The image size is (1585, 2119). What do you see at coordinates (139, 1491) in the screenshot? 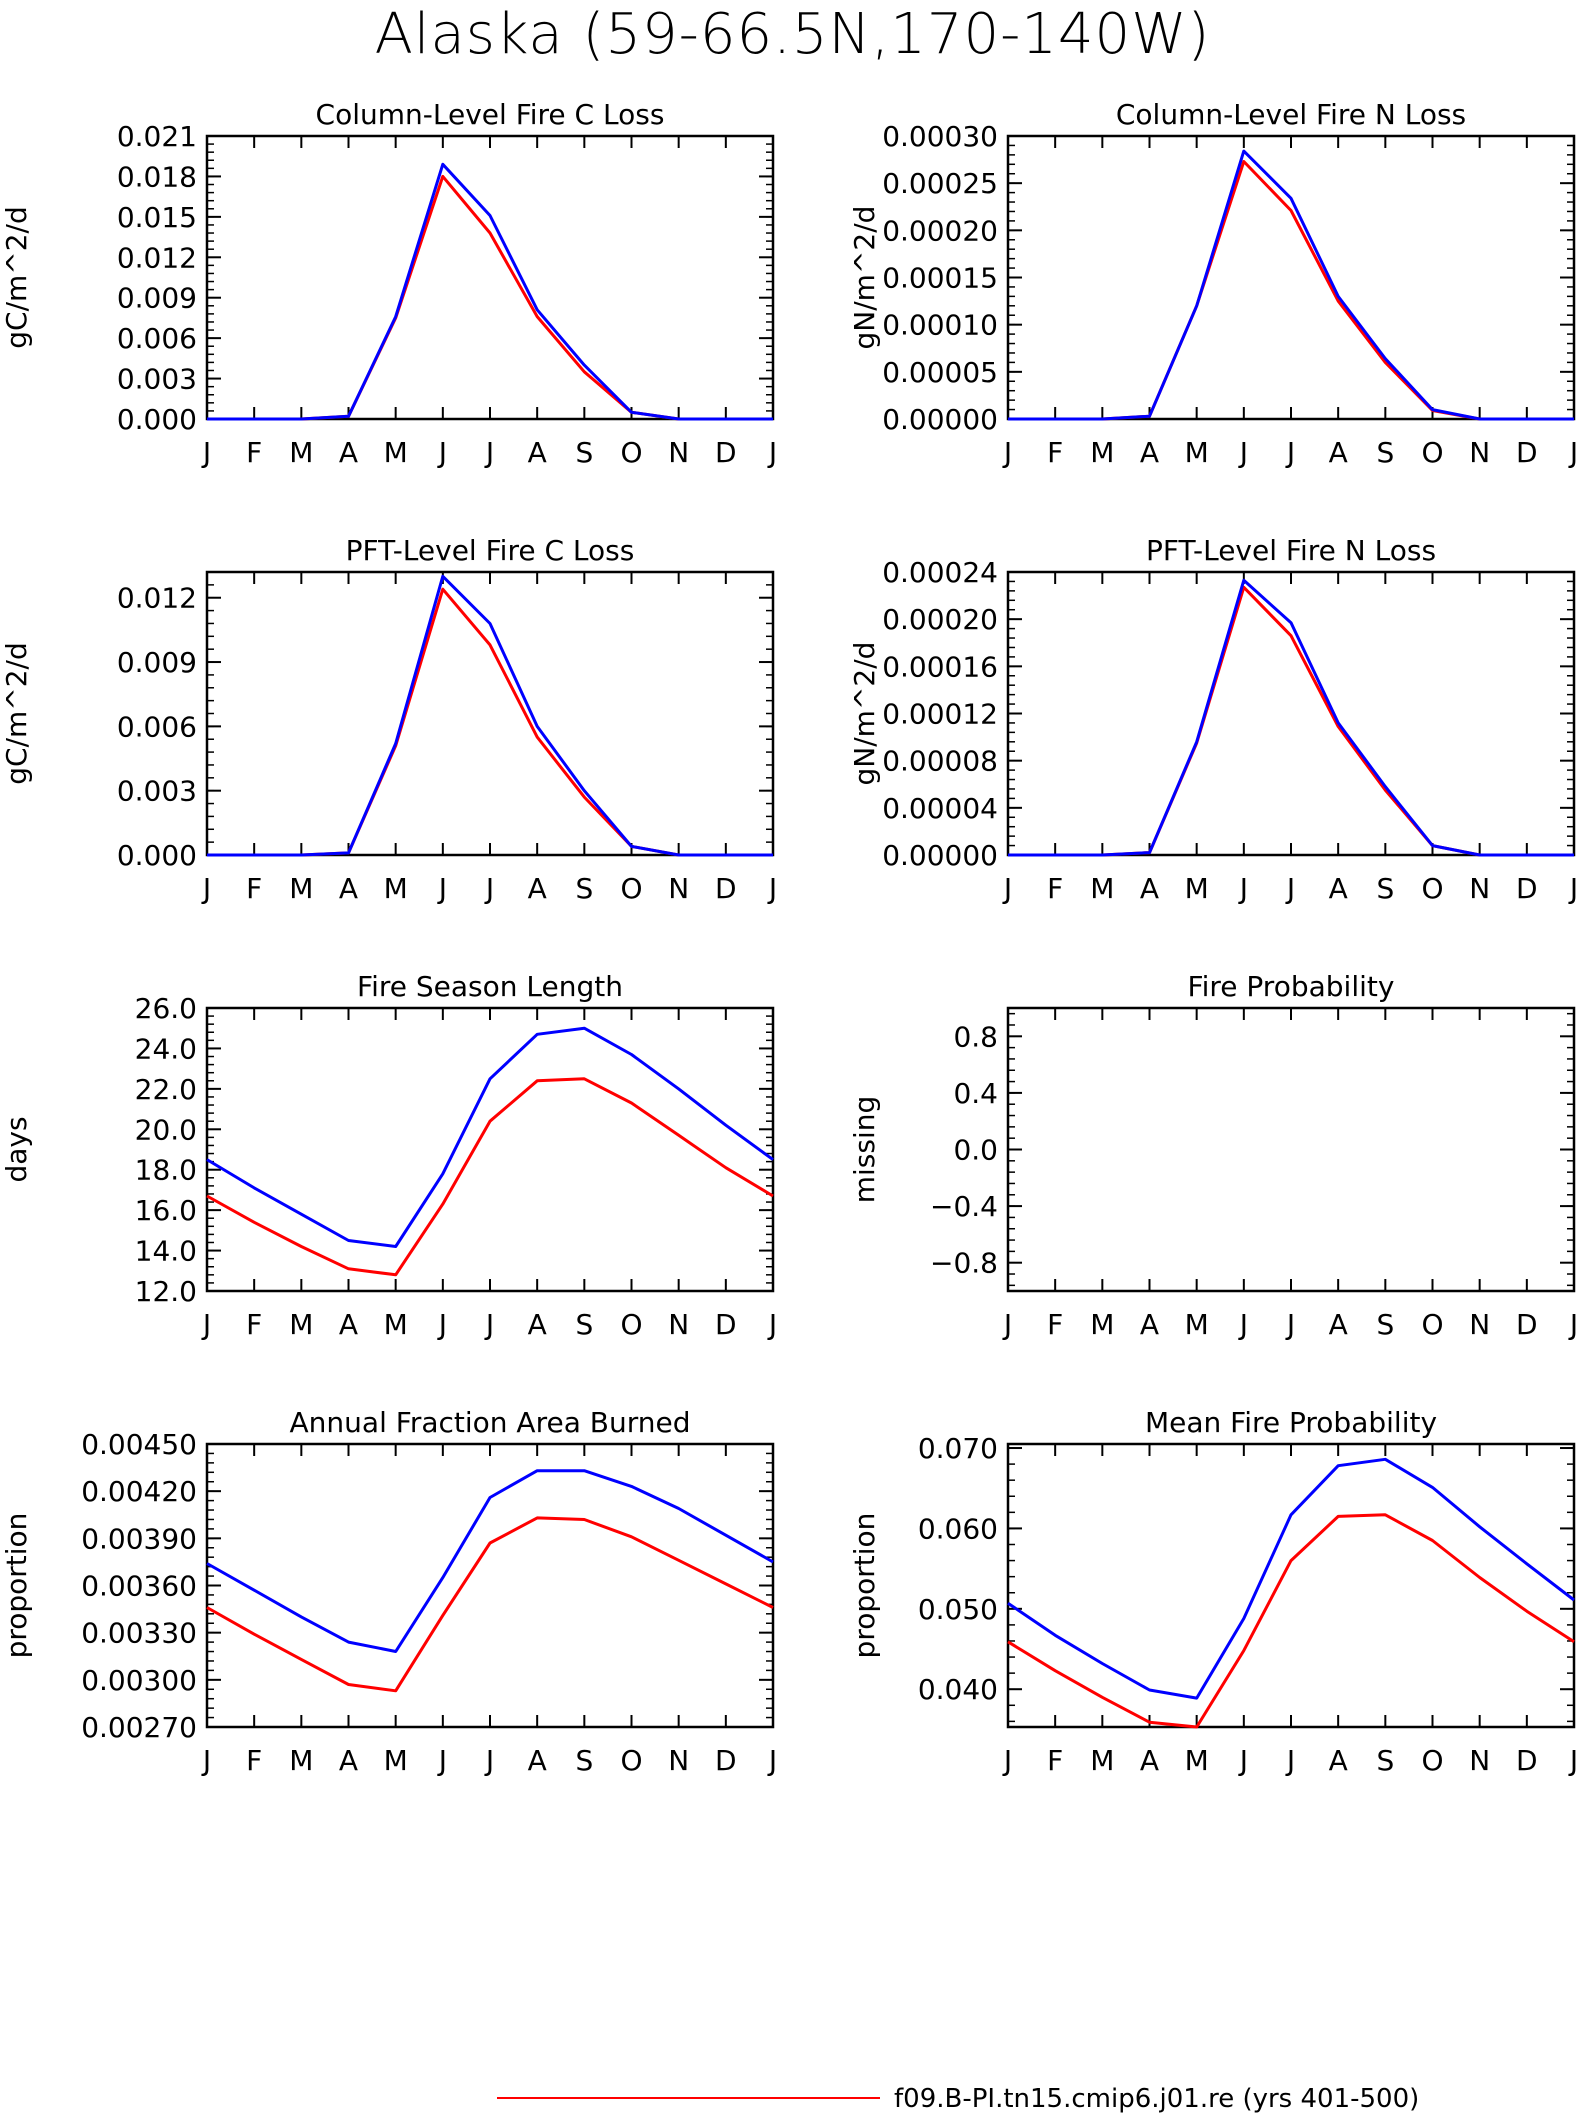
I see `y-tick-label: 0.00420` at bounding box center [139, 1491].